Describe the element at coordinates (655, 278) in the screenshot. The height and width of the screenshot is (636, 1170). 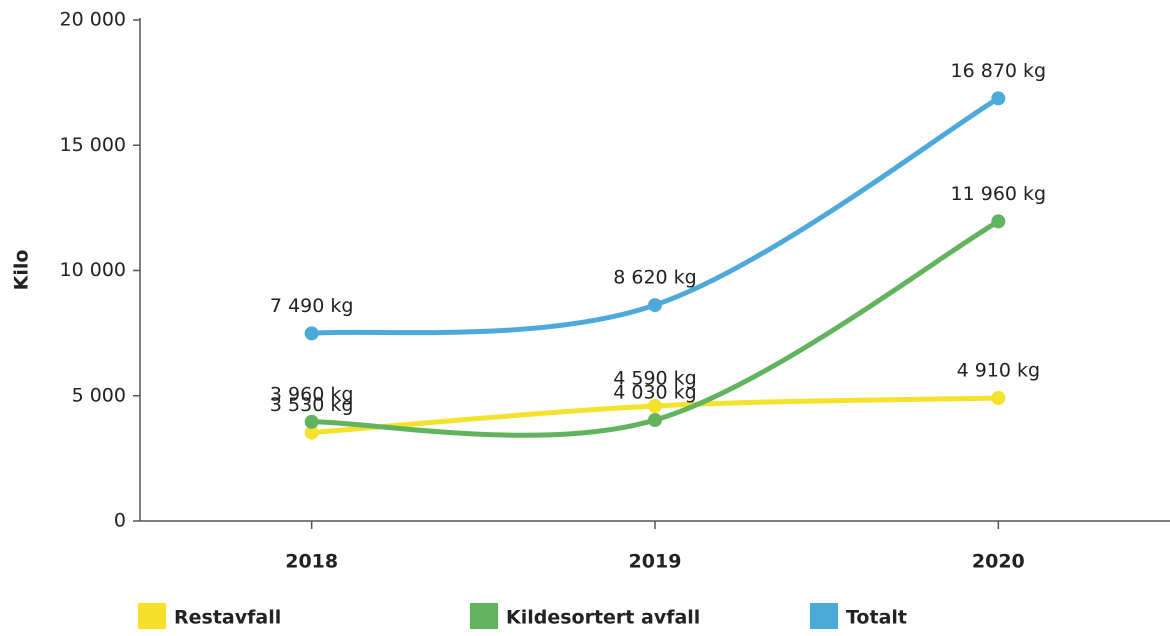
I see `data-label: 8 620 kg` at that location.